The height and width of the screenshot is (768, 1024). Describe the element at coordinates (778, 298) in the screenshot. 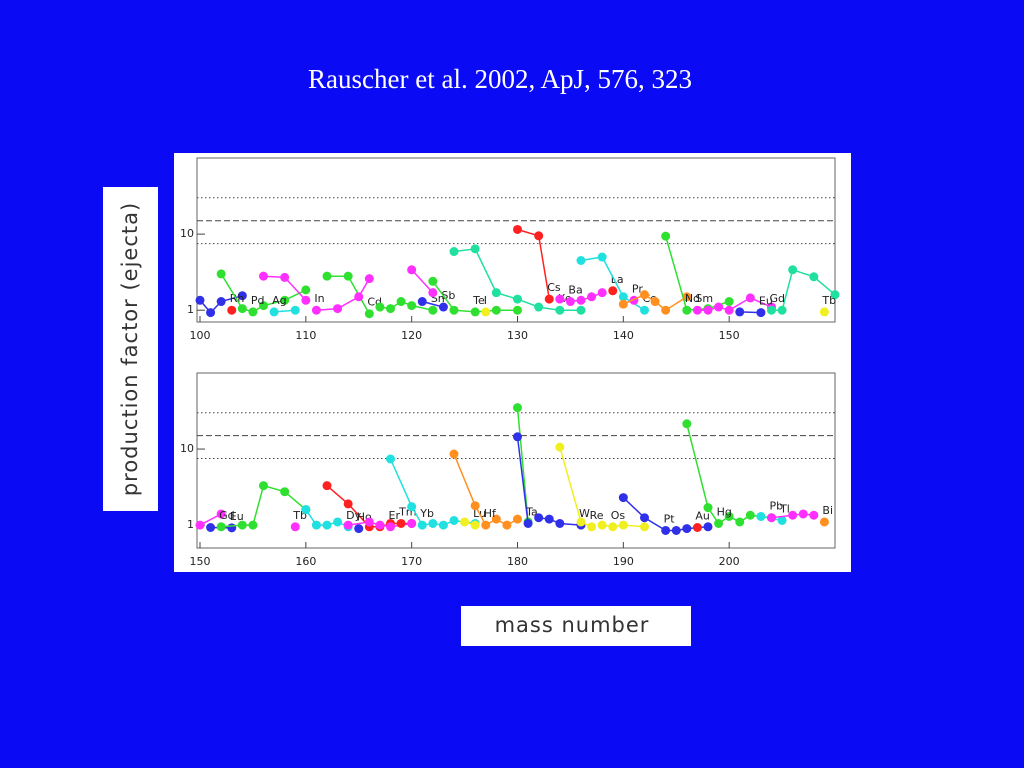

I see `element-label: Gd` at that location.